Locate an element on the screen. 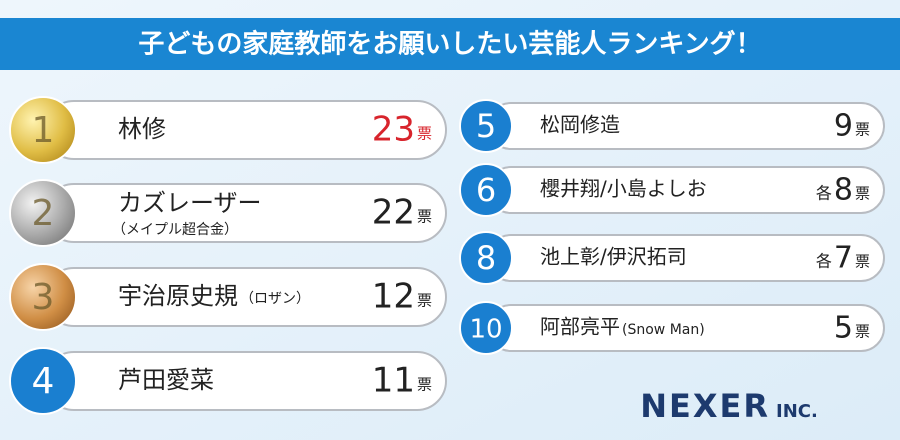 This screenshot has height=440, width=900. logo-suffix: INC. is located at coordinates (797, 411).